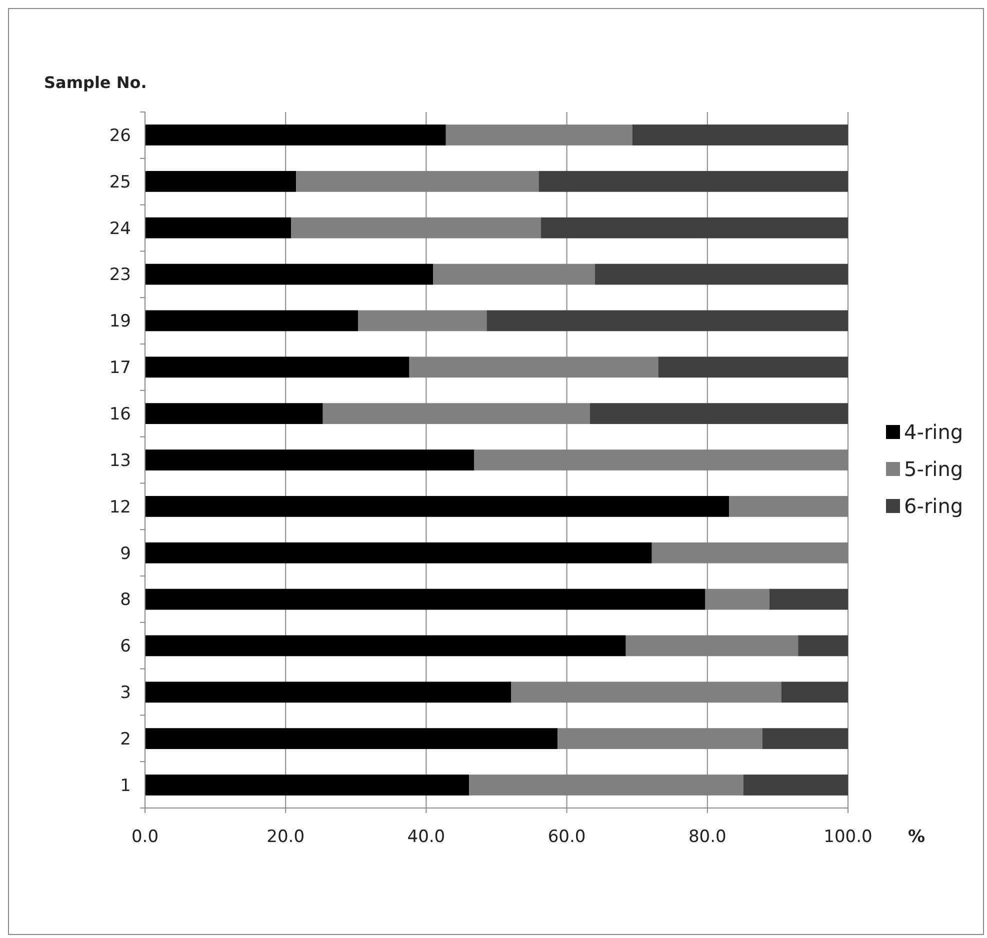 This screenshot has height=938, width=987. I want to click on y-axis-title: Sample No., so click(95, 82).